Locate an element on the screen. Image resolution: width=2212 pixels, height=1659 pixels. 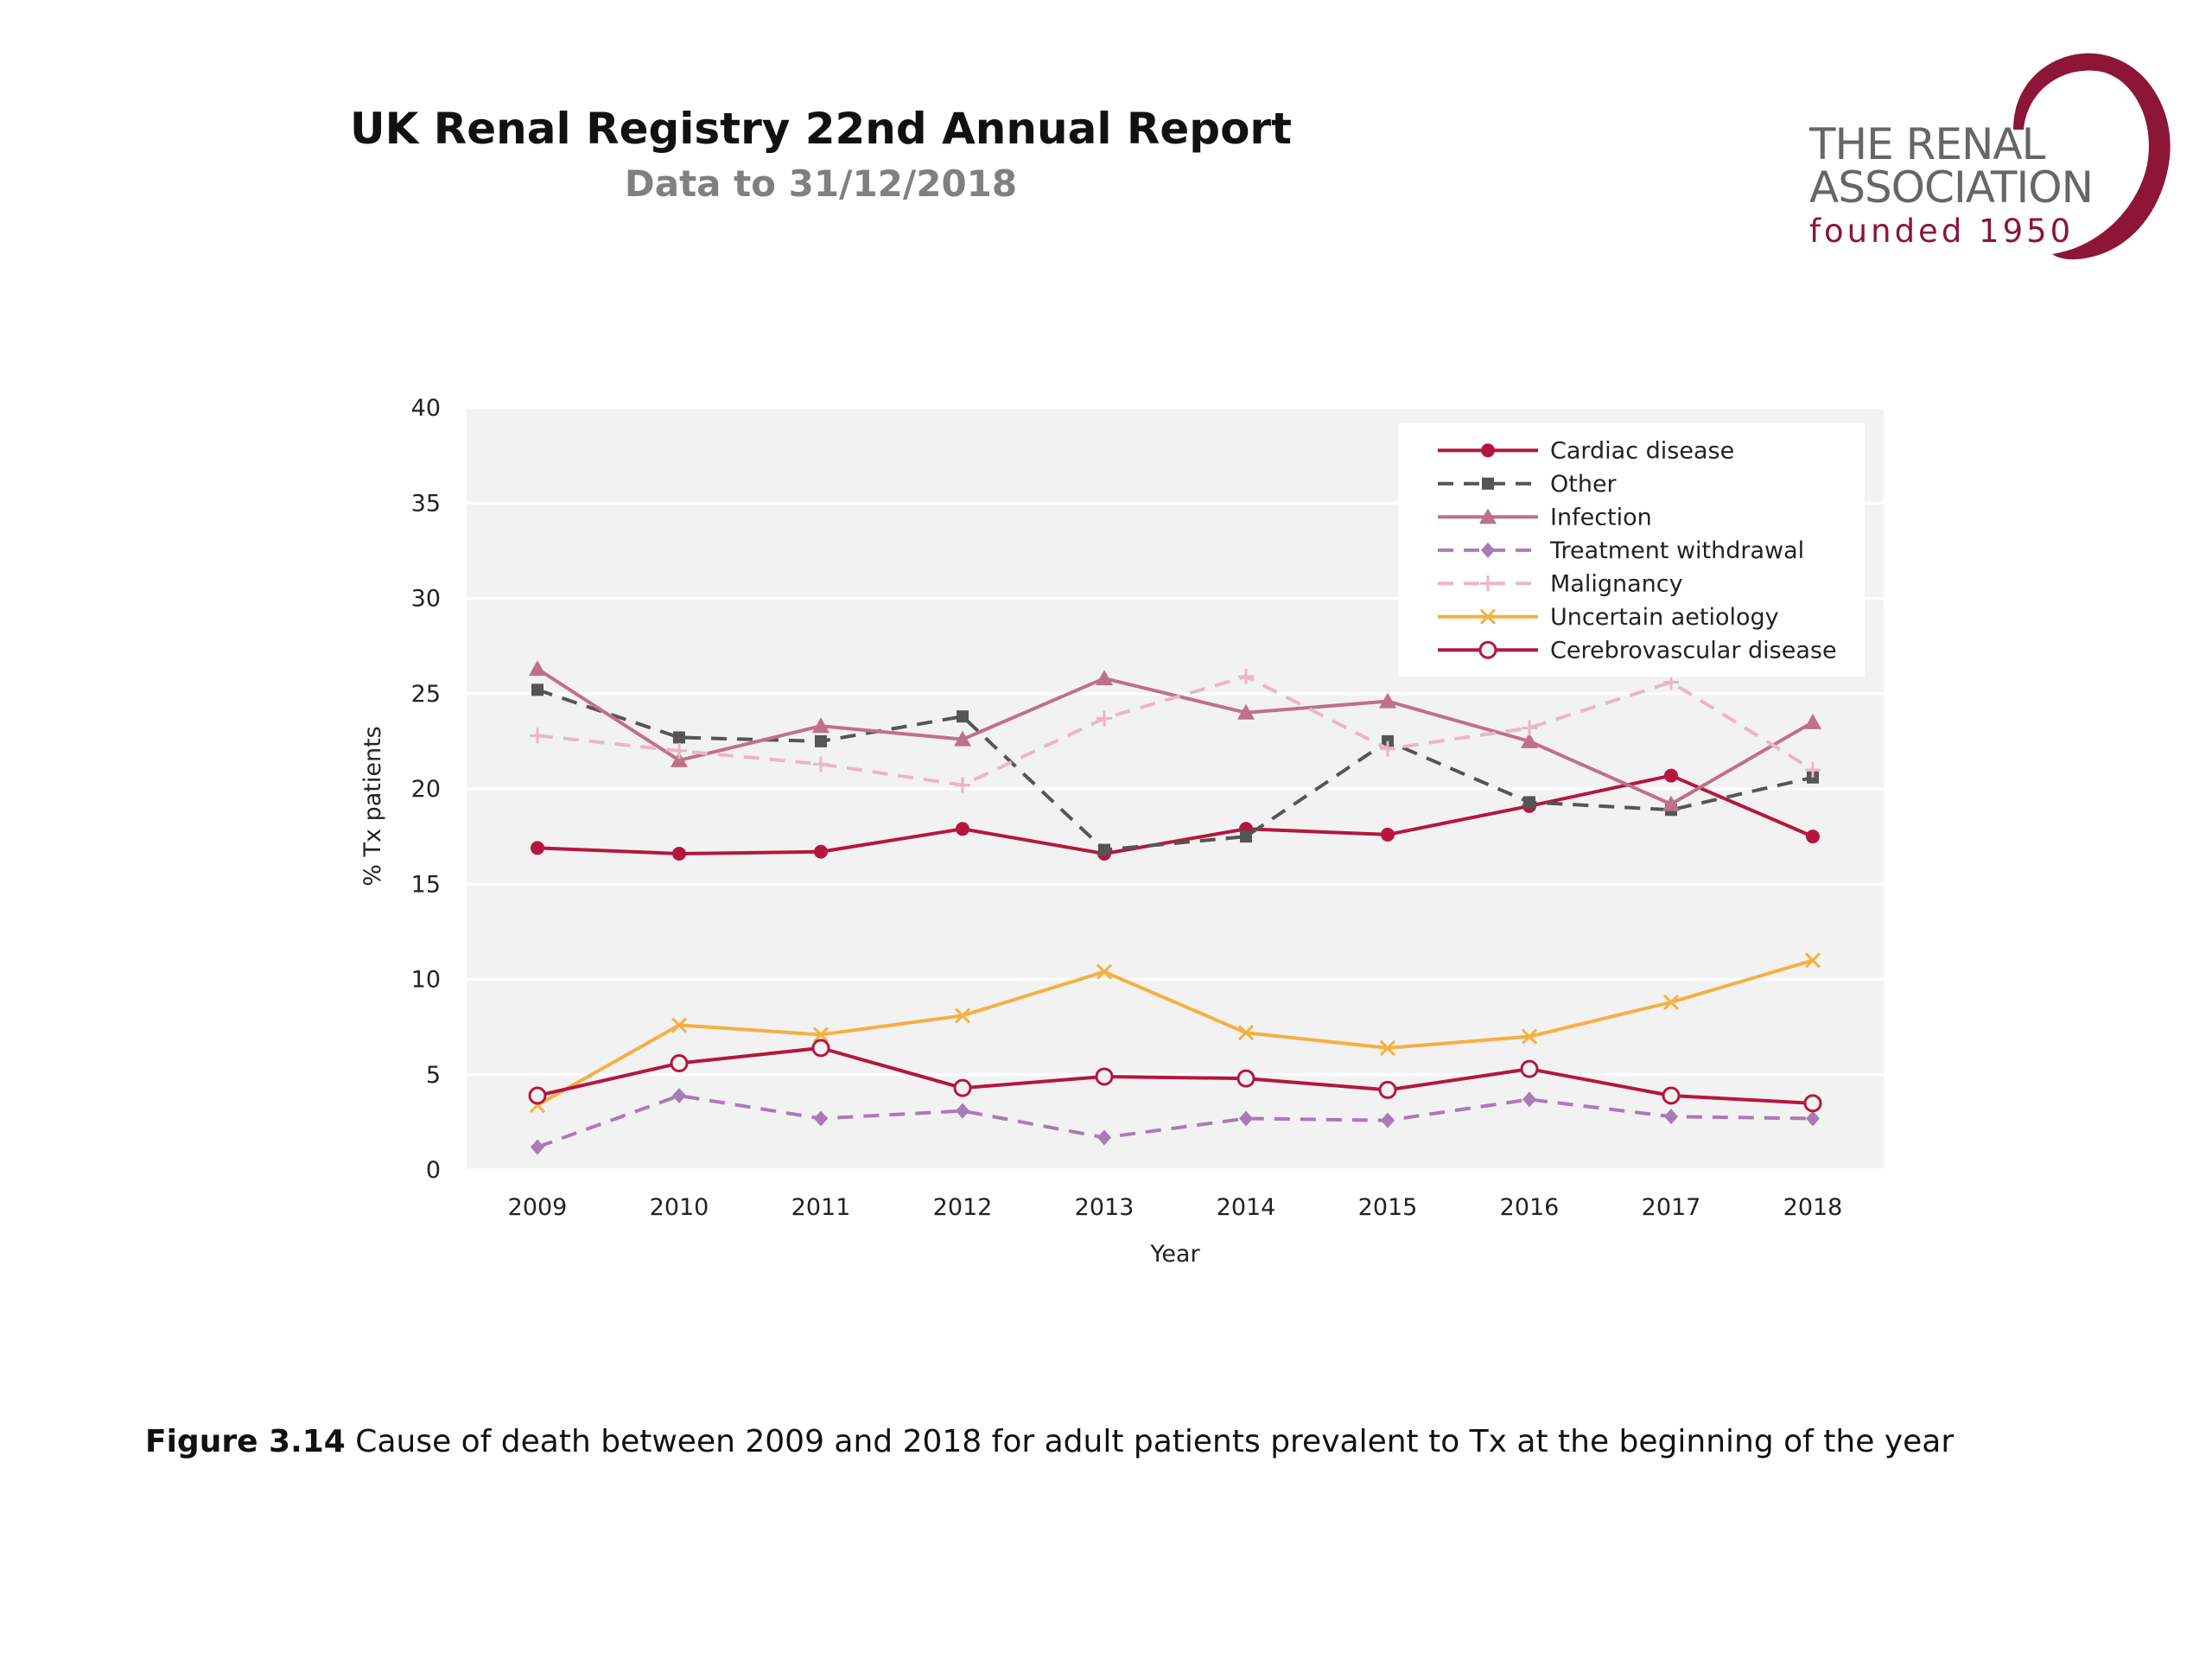
series-line-uncertain-aetiology is located at coordinates (1175, 1032).